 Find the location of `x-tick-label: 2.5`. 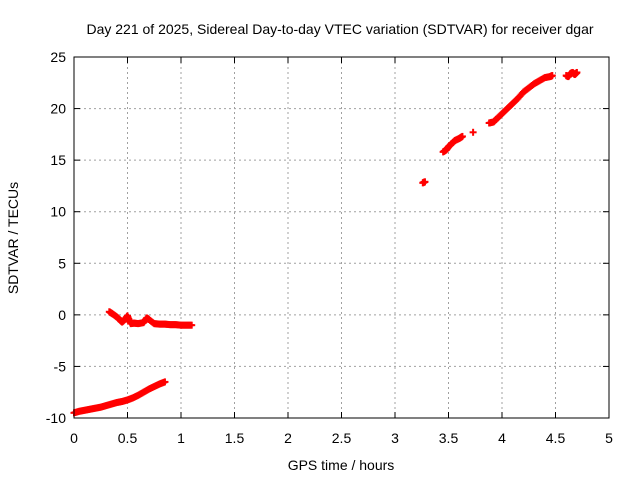

x-tick-label: 2.5 is located at coordinates (342, 438).